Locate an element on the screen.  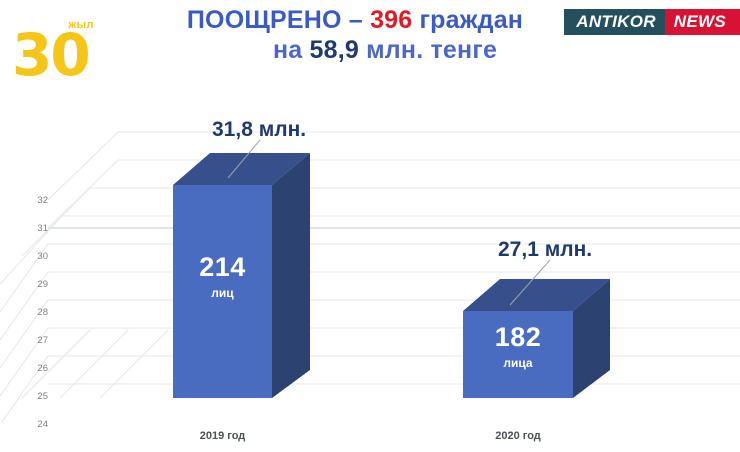
bar-2020-value-label: 27,1 млн. is located at coordinates (545, 249).